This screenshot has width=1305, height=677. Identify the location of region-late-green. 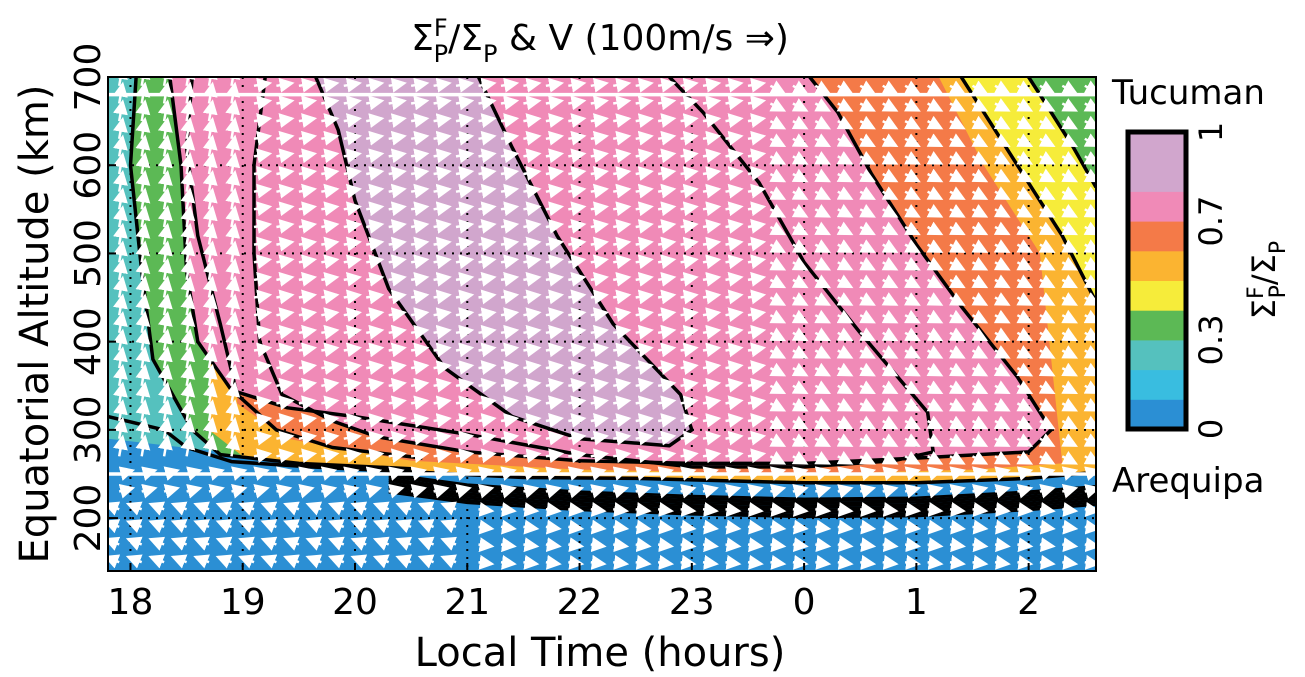
(1062, 132).